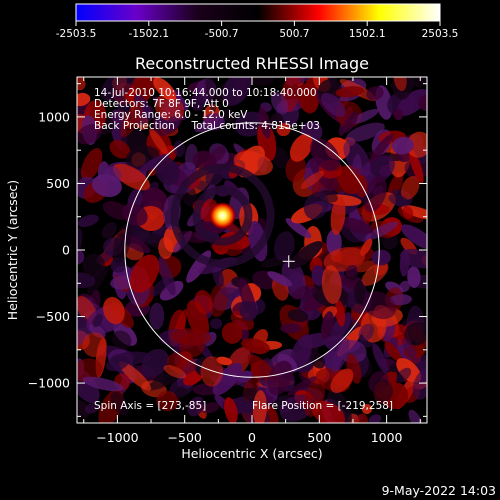  What do you see at coordinates (440, 34) in the screenshot?
I see `colorbar-tick-label: 2503.5` at bounding box center [440, 34].